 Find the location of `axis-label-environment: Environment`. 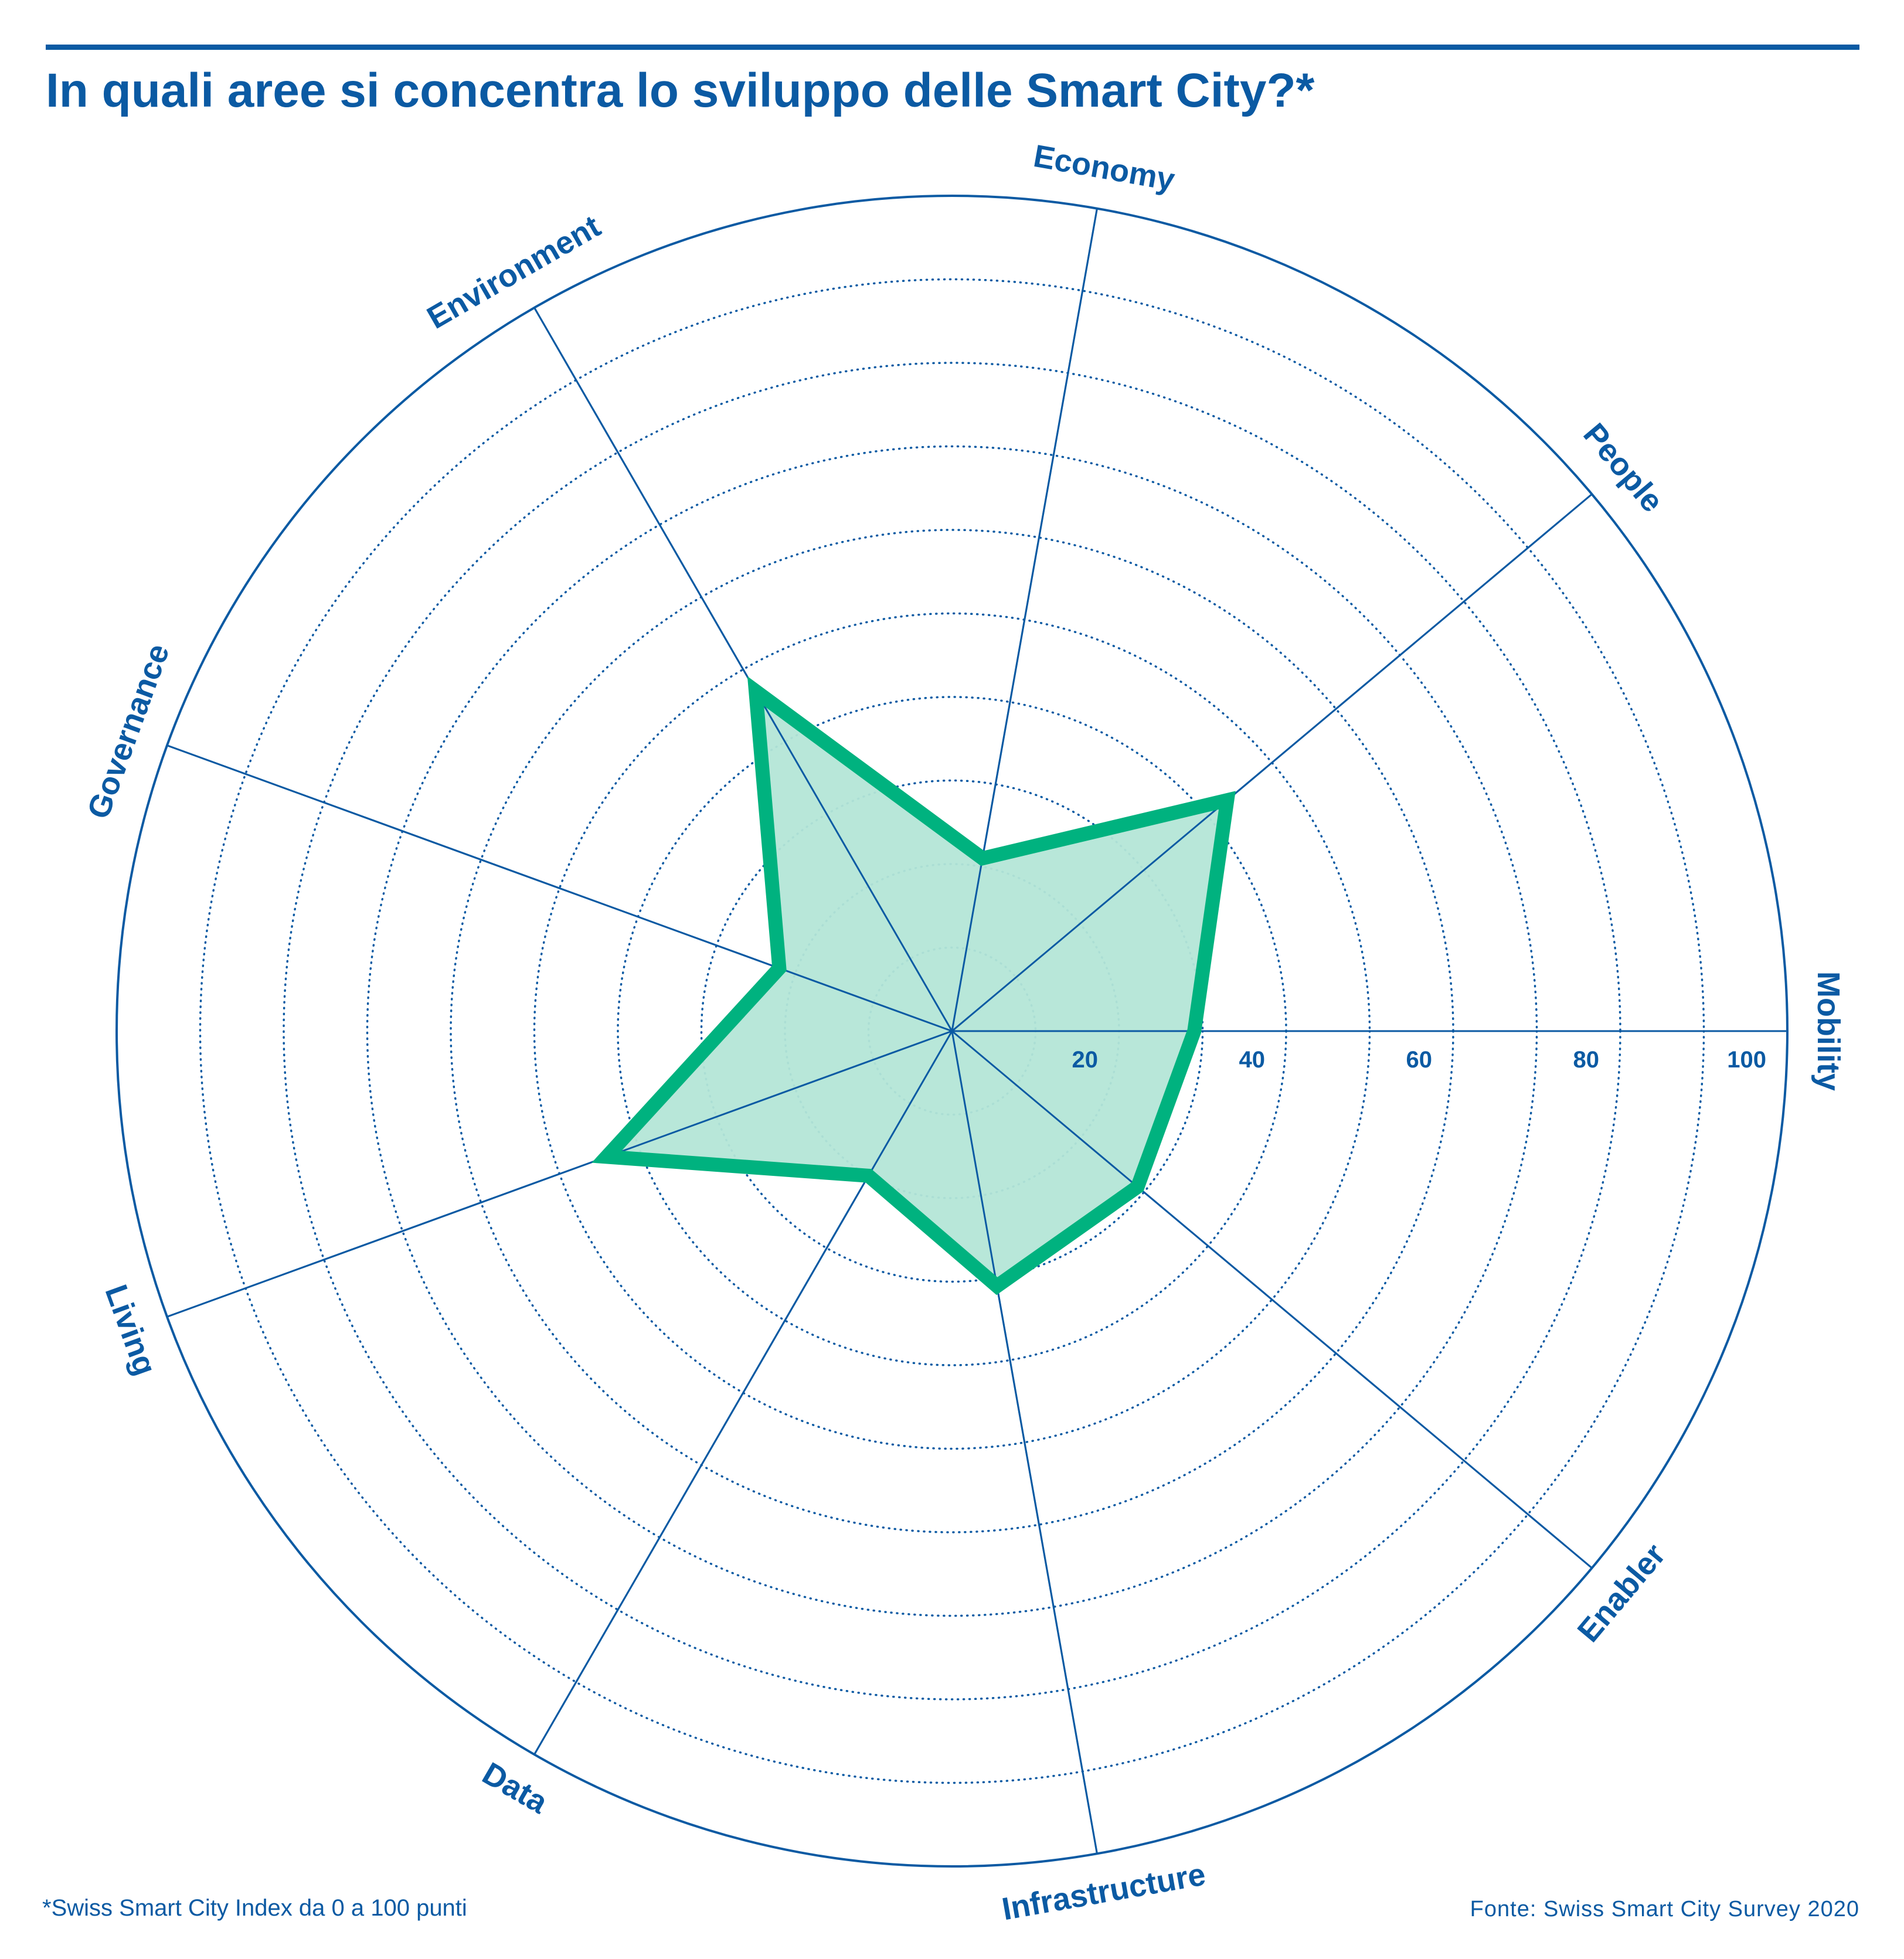

axis-label-environment: Environment is located at coordinates (514, 272).